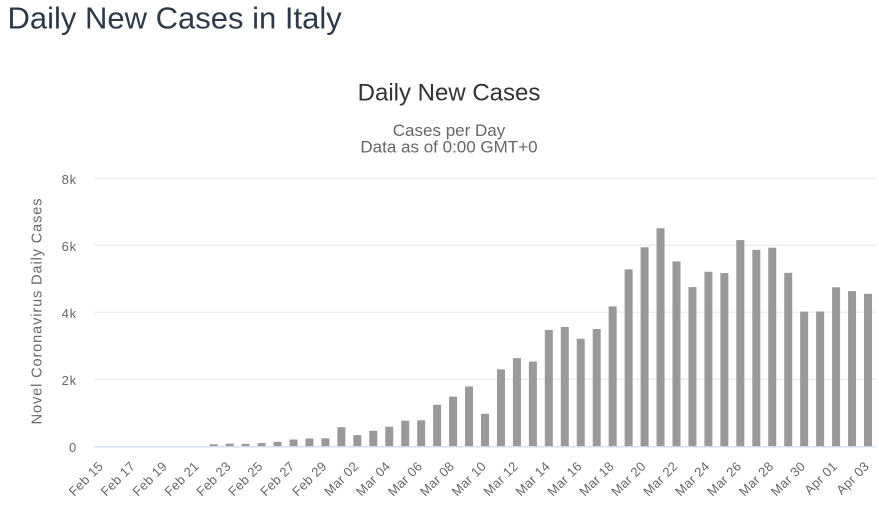 The image size is (879, 511). I want to click on svg-text: Daily New Cases, so click(449, 93).